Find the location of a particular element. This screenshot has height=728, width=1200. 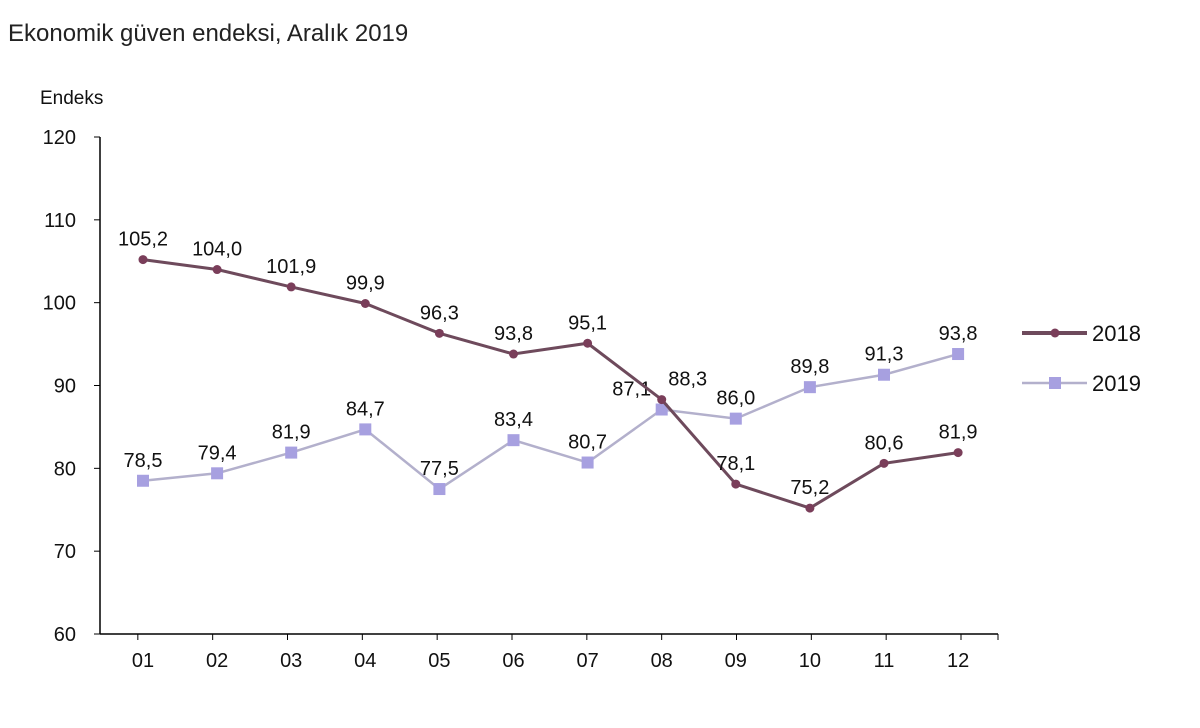

data-label-2019: 81,9 is located at coordinates (291, 433).